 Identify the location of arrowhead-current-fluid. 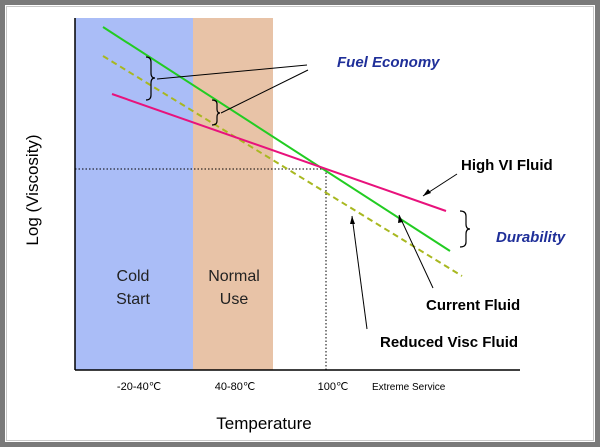
(400, 219).